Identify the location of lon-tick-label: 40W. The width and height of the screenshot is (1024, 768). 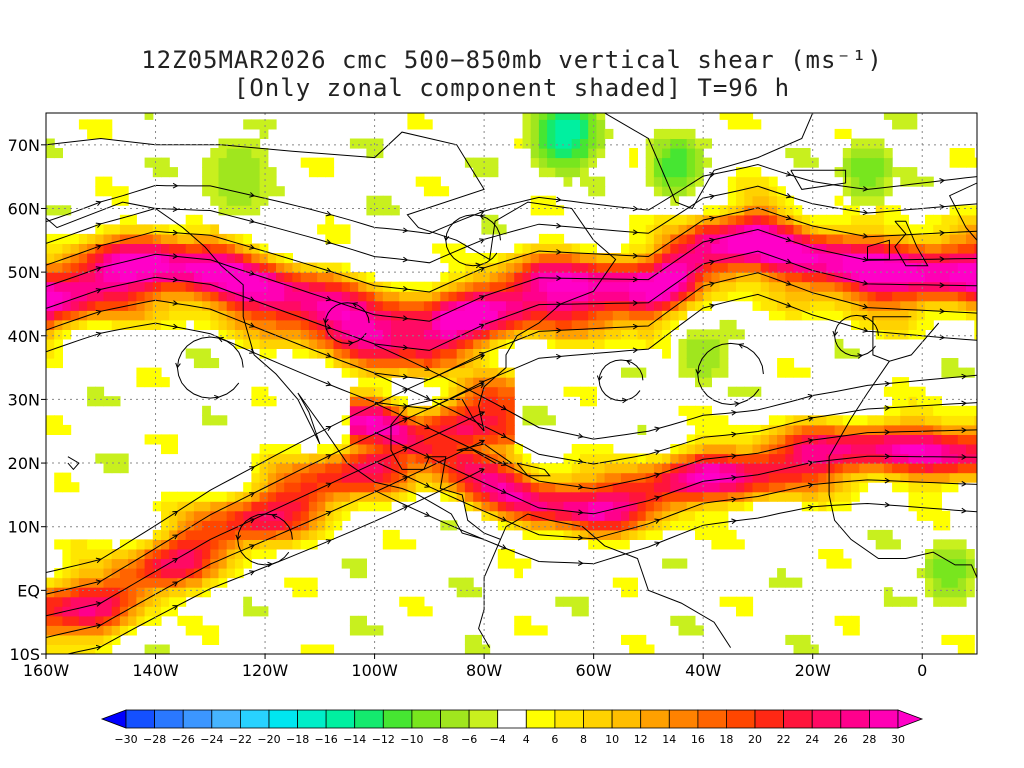
(703, 670).